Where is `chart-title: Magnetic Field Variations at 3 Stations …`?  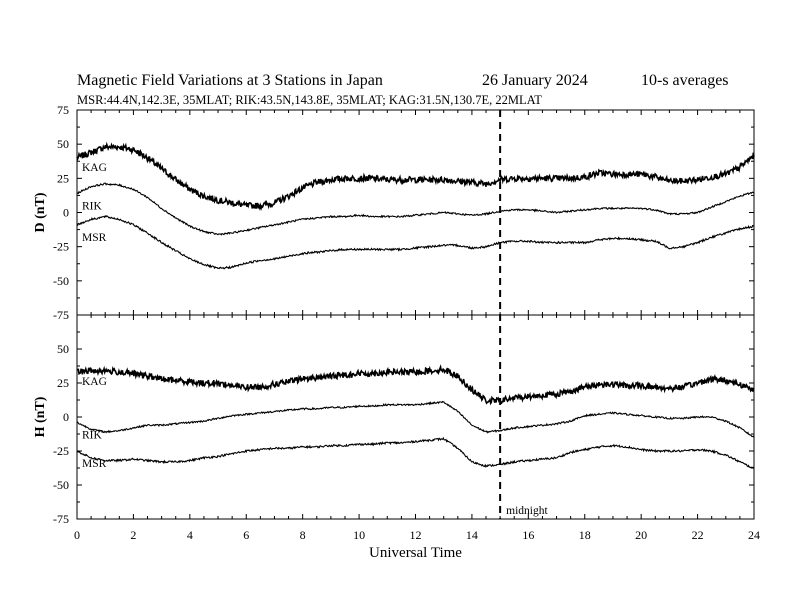
chart-title: Magnetic Field Variations at 3 Stations … is located at coordinates (230, 80).